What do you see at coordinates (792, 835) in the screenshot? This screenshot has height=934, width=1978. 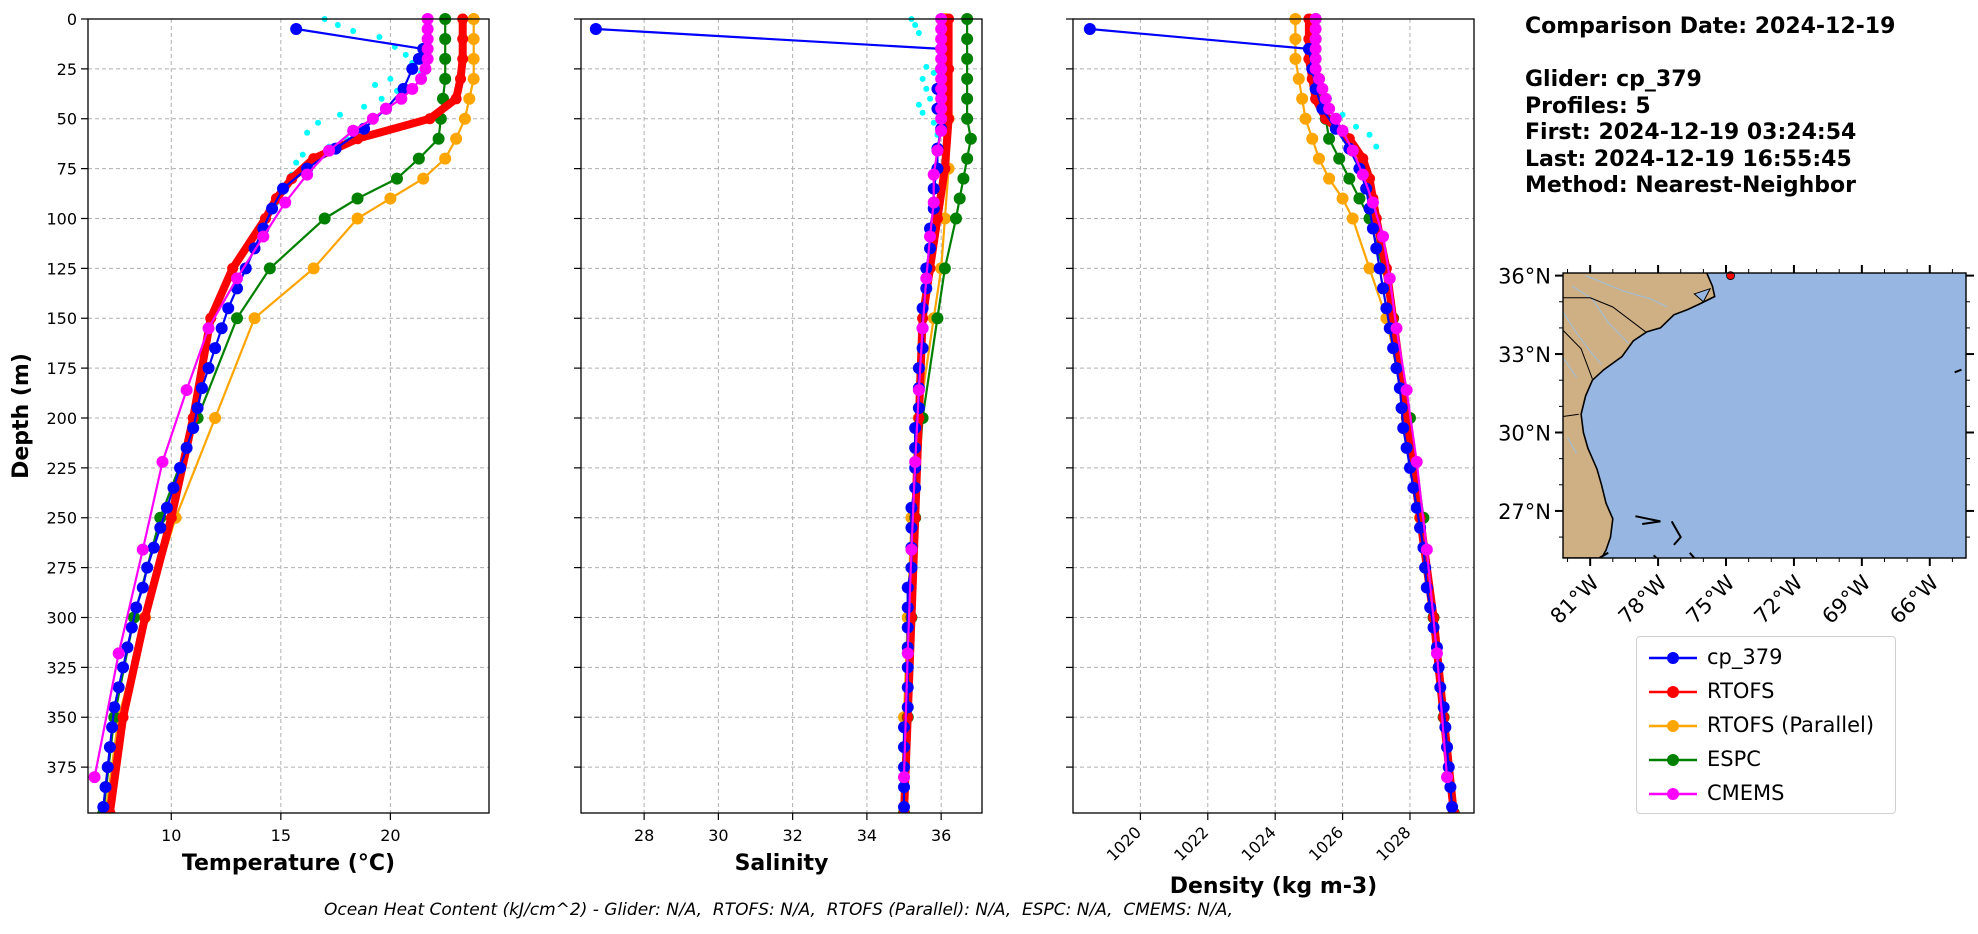 I see `x-tick-label: 32` at bounding box center [792, 835].